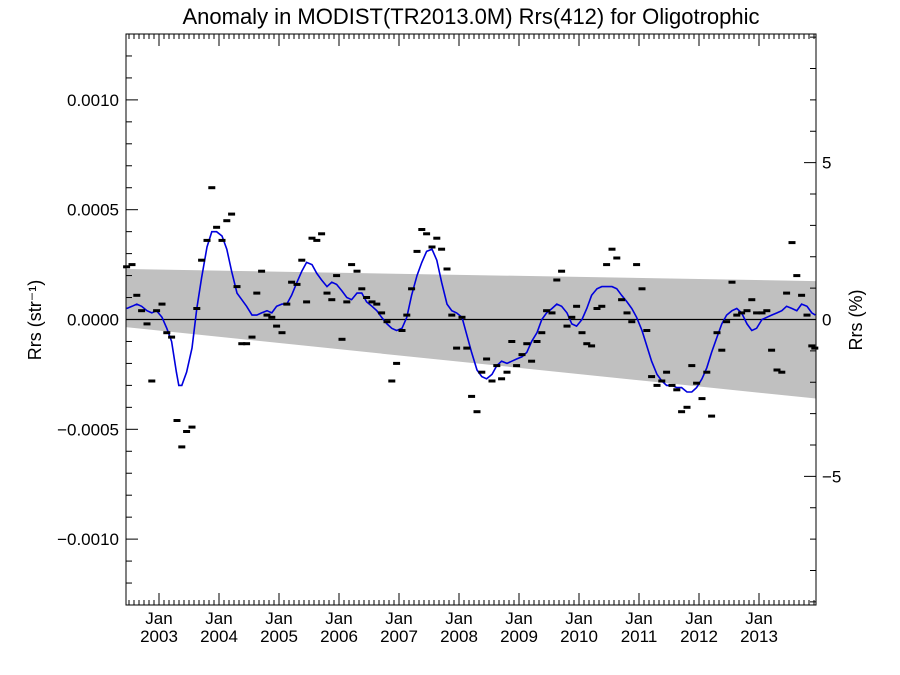 The width and height of the screenshot is (900, 675). I want to click on x-tick-year-label: 2009, so click(519, 636).